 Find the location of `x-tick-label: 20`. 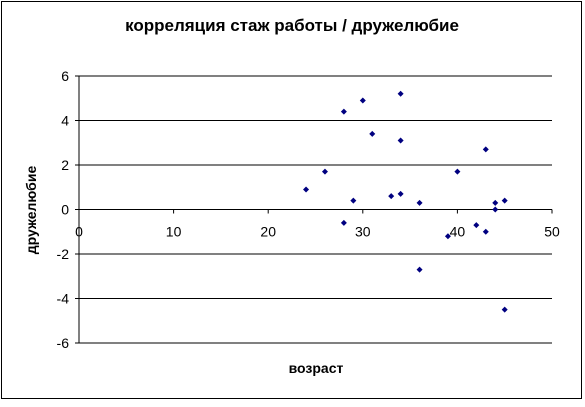

x-tick-label: 20 is located at coordinates (268, 232).